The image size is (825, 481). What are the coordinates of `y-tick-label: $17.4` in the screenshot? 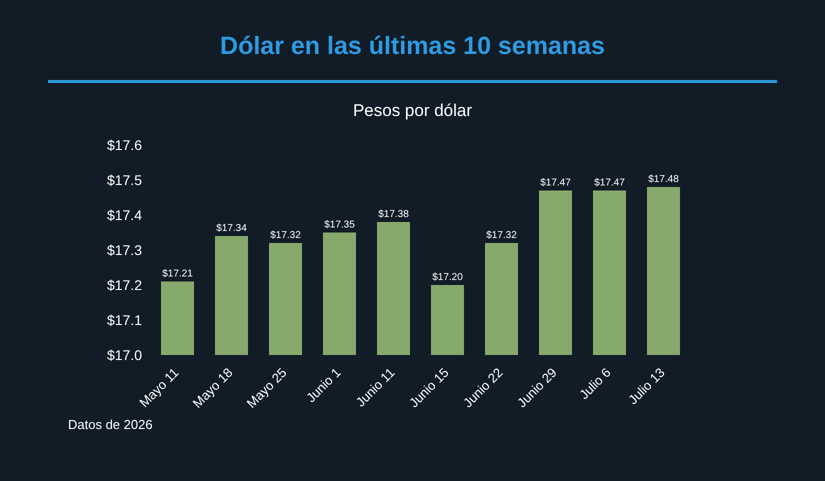 It's located at (124, 214).